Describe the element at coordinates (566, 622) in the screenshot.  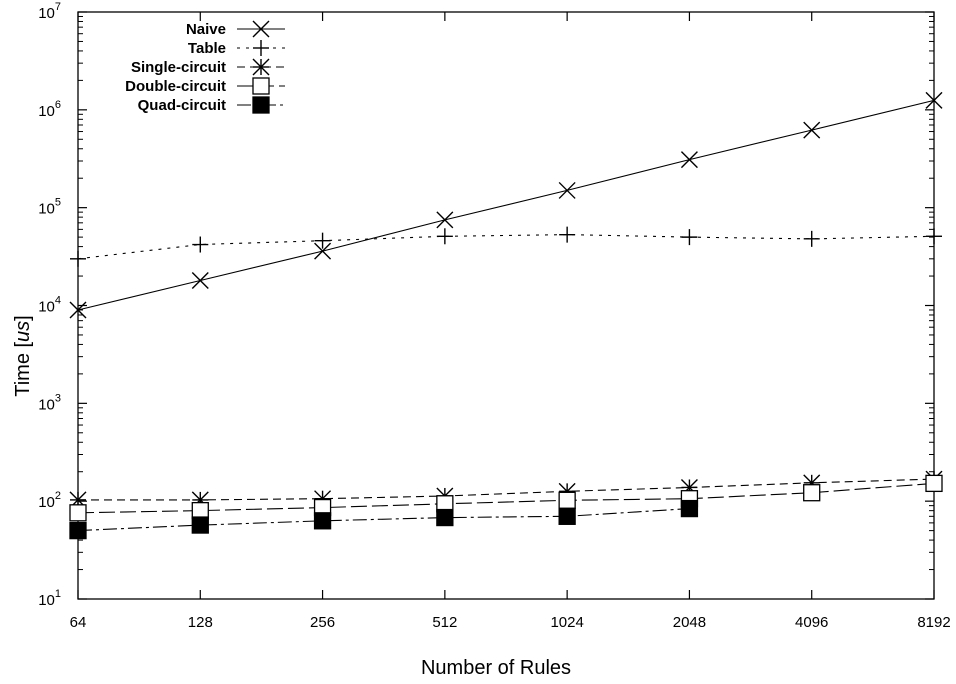
I see `x-tick-label: 1024` at that location.